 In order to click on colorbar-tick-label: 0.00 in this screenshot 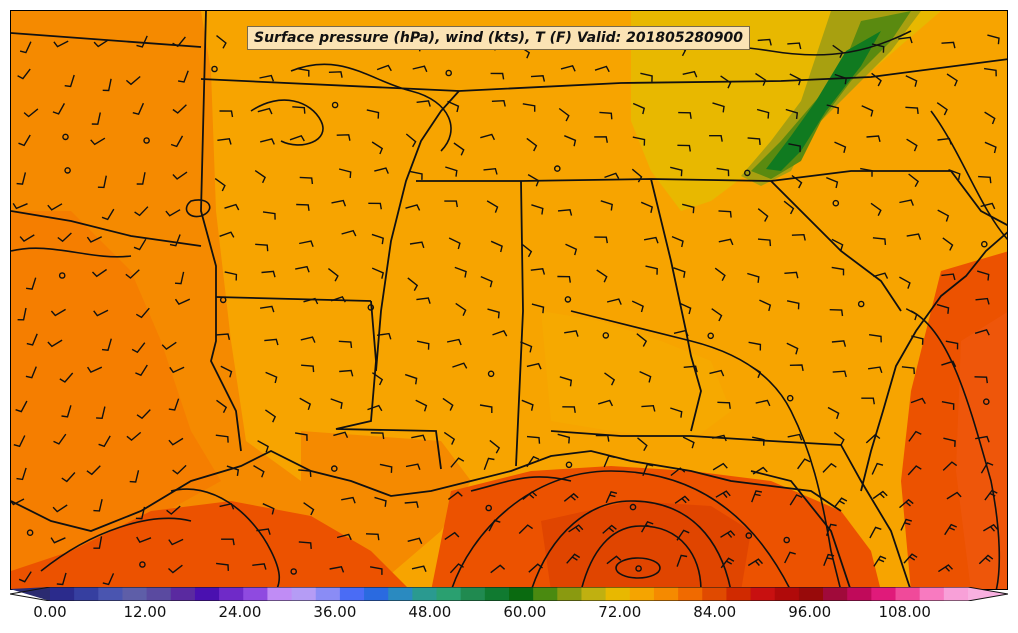, I will do `click(50, 612)`.